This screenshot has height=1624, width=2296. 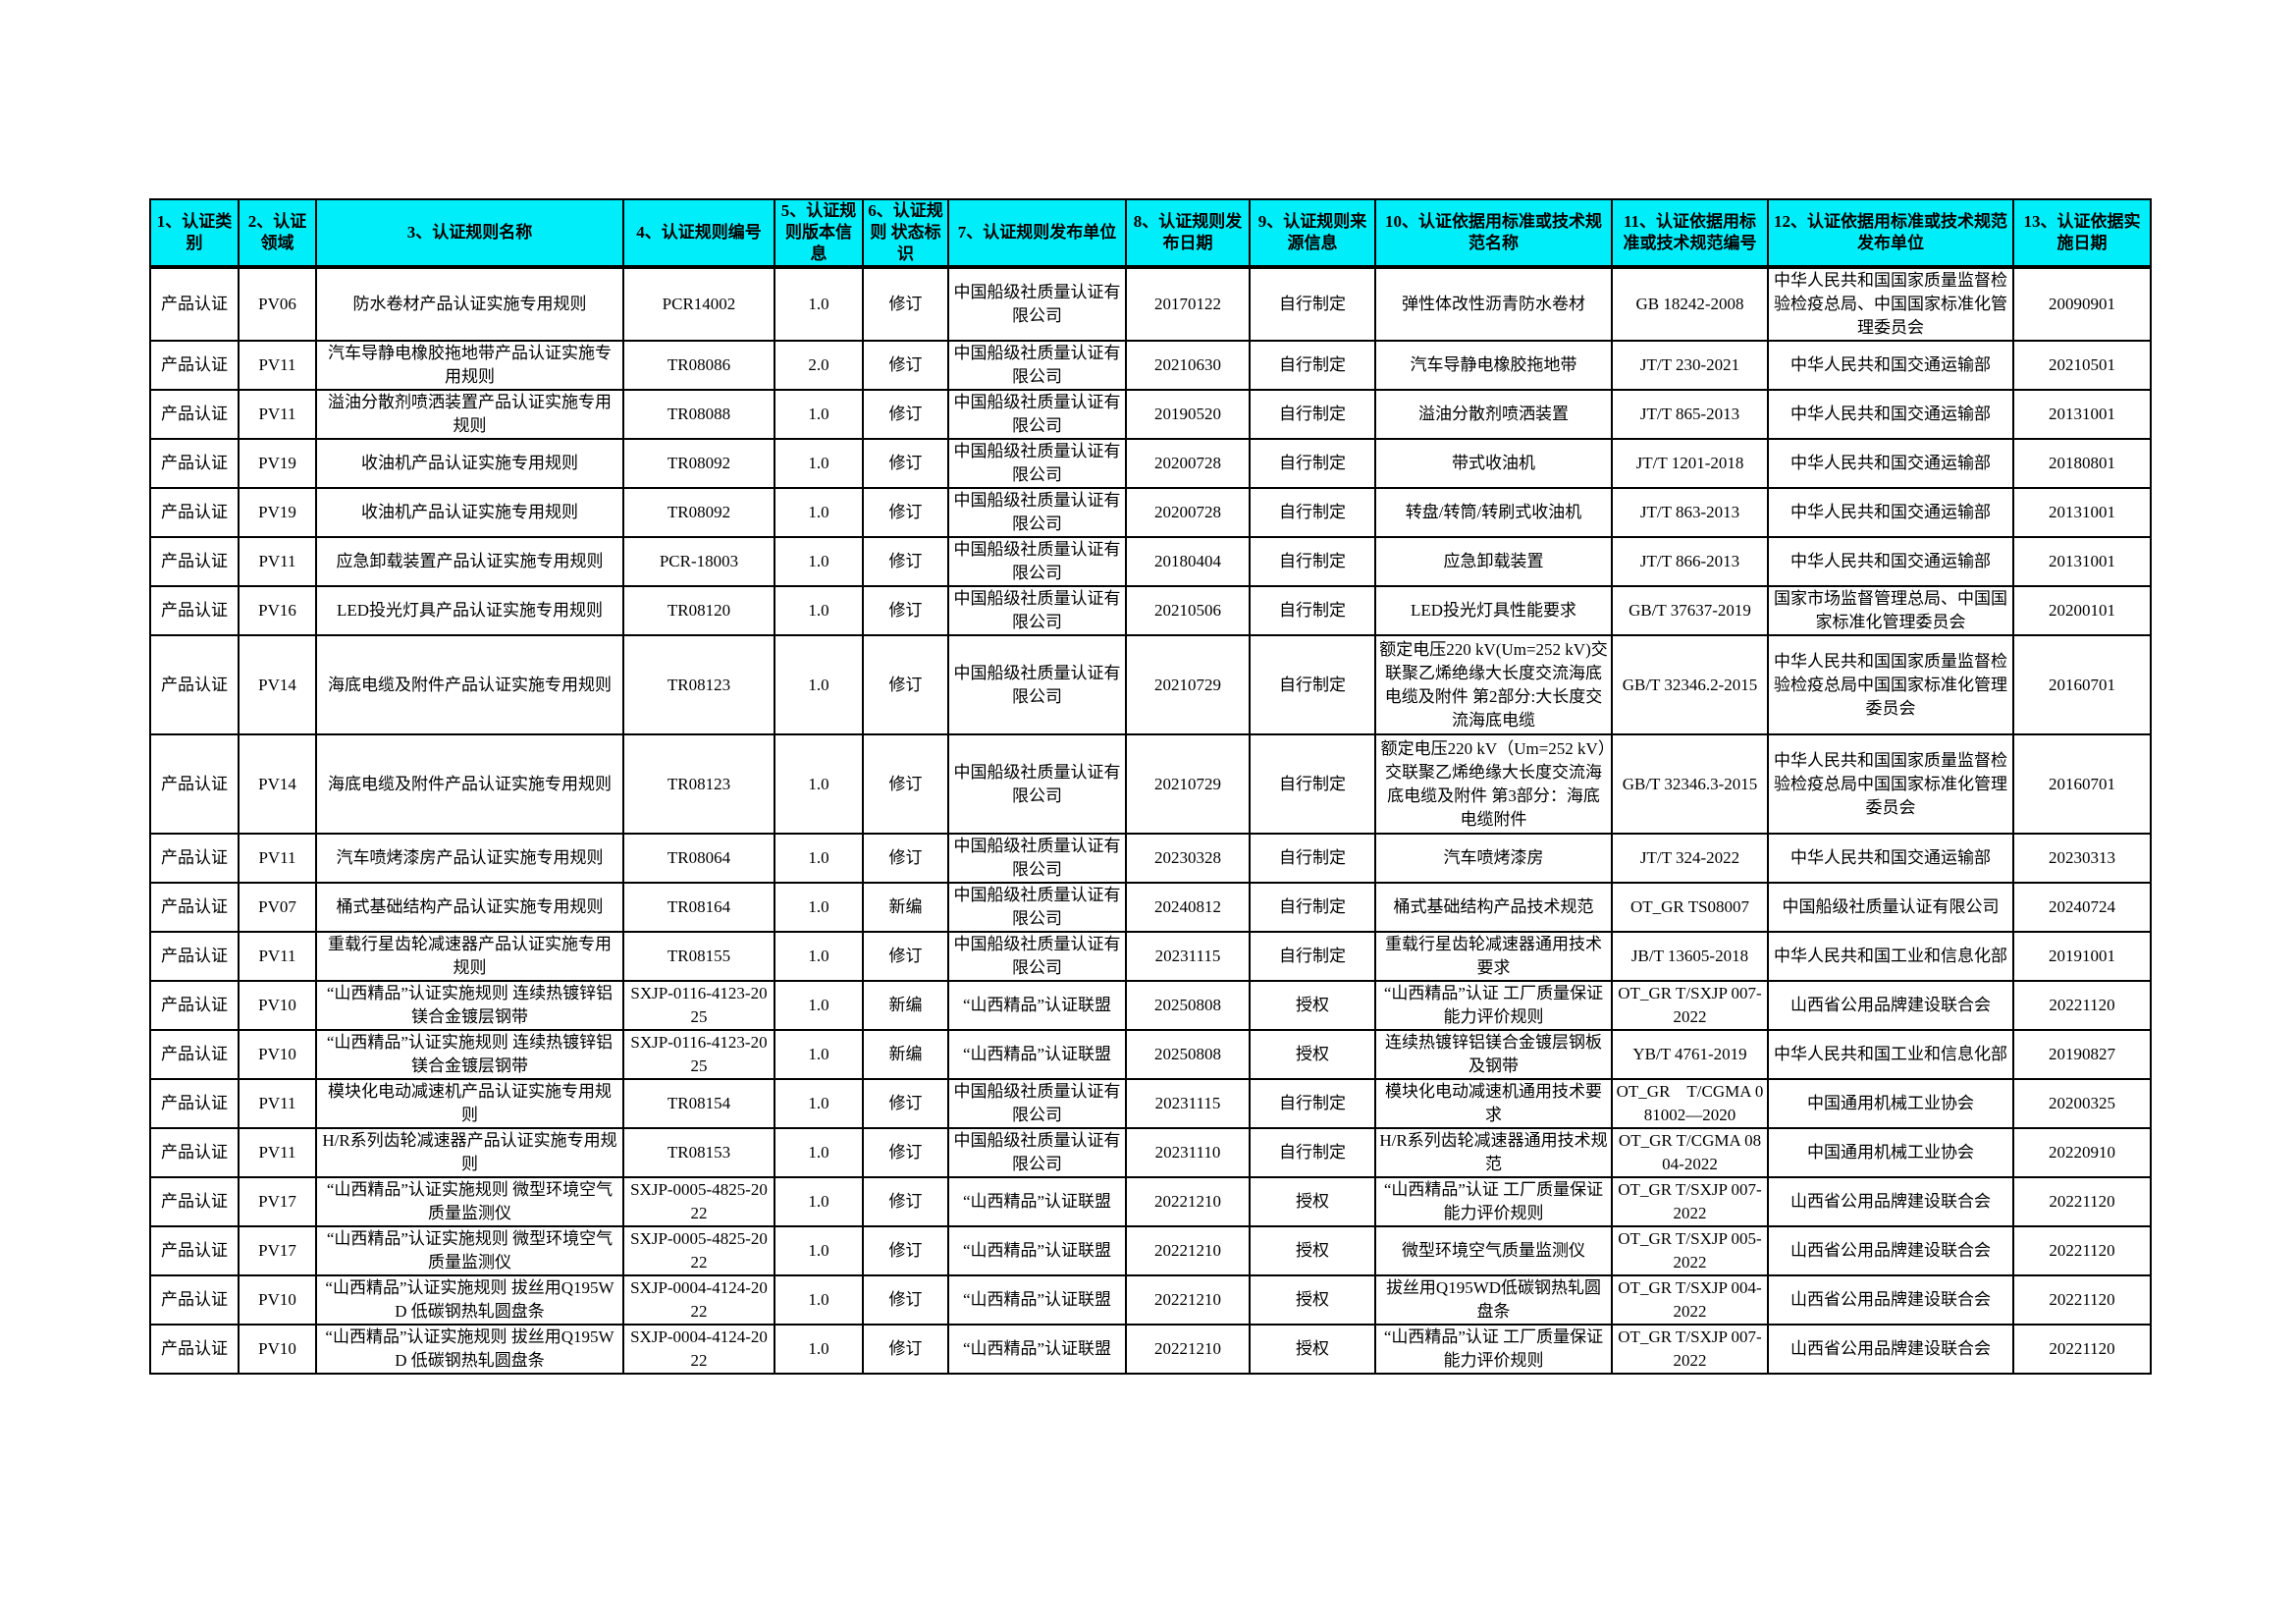 What do you see at coordinates (698, 463) in the screenshot?
I see `cell-rule-code: TR08092` at bounding box center [698, 463].